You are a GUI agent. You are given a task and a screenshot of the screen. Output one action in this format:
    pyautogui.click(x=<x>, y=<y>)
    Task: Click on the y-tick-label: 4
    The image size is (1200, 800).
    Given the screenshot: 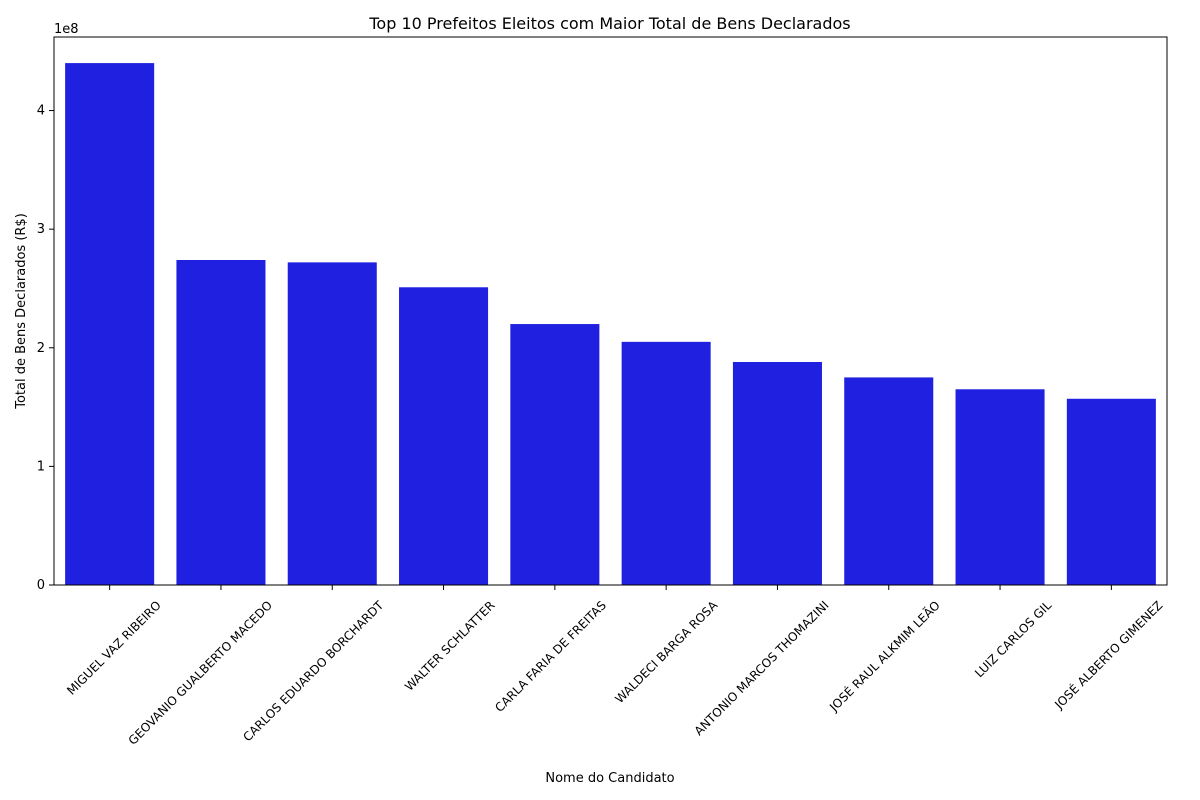 What is the action you would take?
    pyautogui.click(x=41, y=111)
    